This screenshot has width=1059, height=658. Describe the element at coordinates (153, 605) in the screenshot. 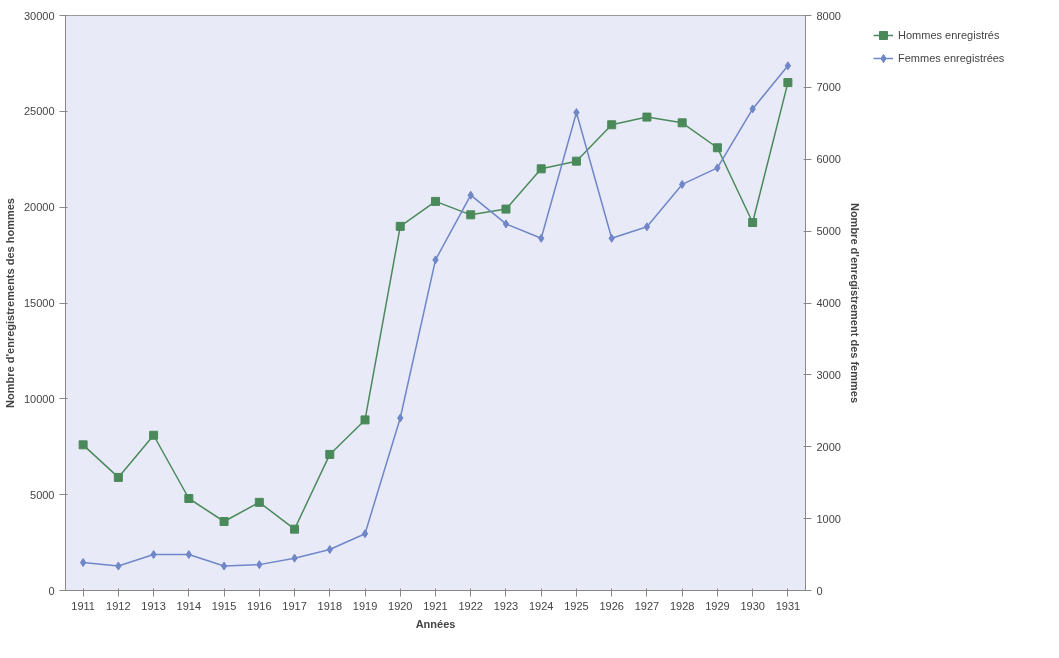

I see `x-tick-label: 1913` at that location.